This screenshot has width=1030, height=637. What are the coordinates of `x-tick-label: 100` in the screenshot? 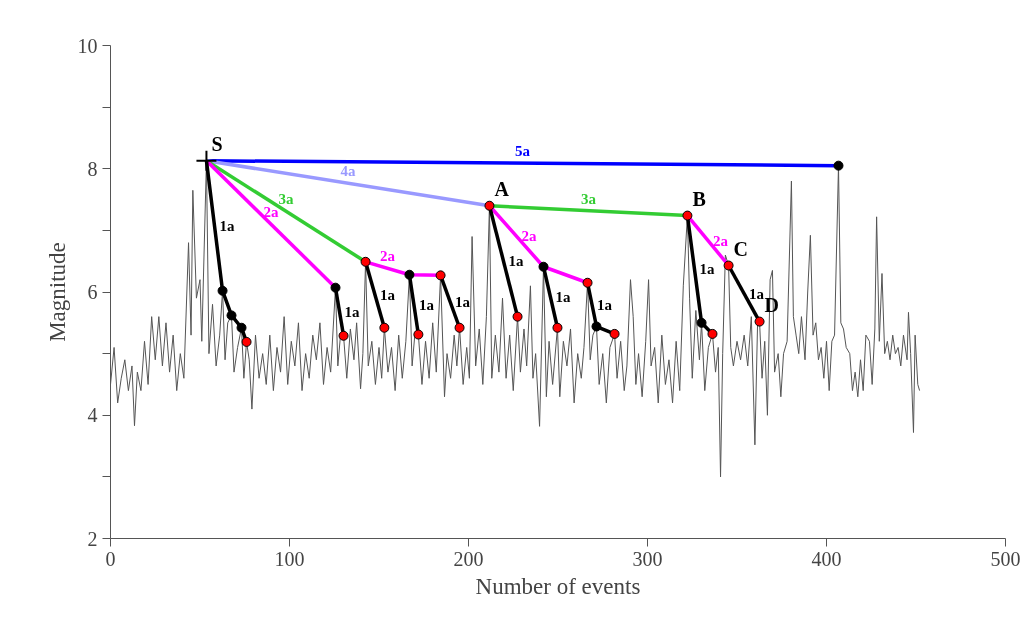 It's located at (289, 558).